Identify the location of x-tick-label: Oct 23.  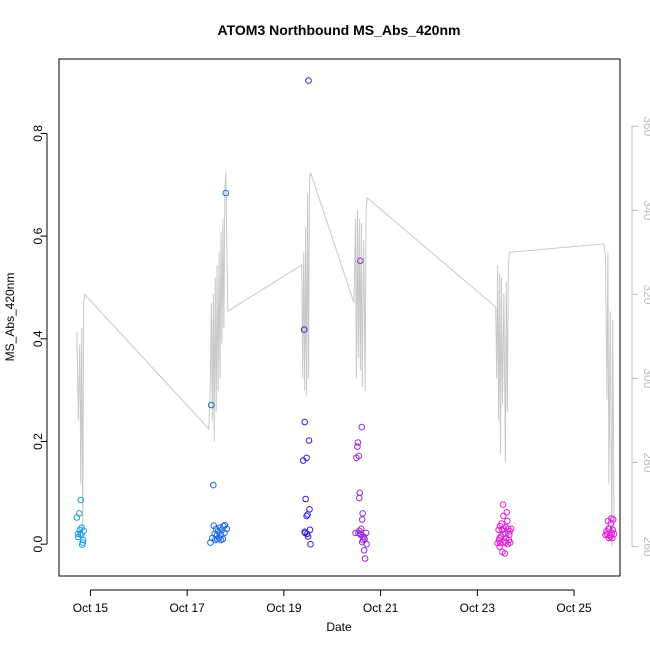
(478, 608).